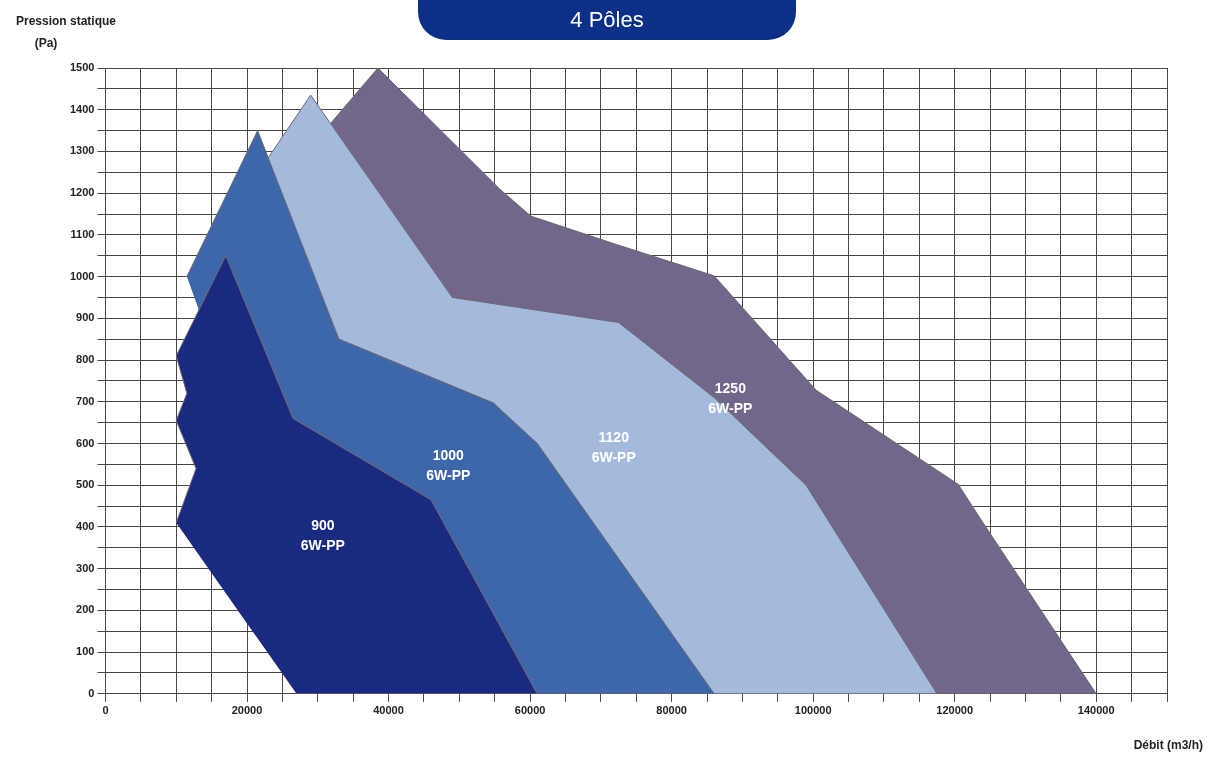 This screenshot has height=767, width=1207. What do you see at coordinates (530, 710) in the screenshot?
I see `x-tick-label: 60000` at bounding box center [530, 710].